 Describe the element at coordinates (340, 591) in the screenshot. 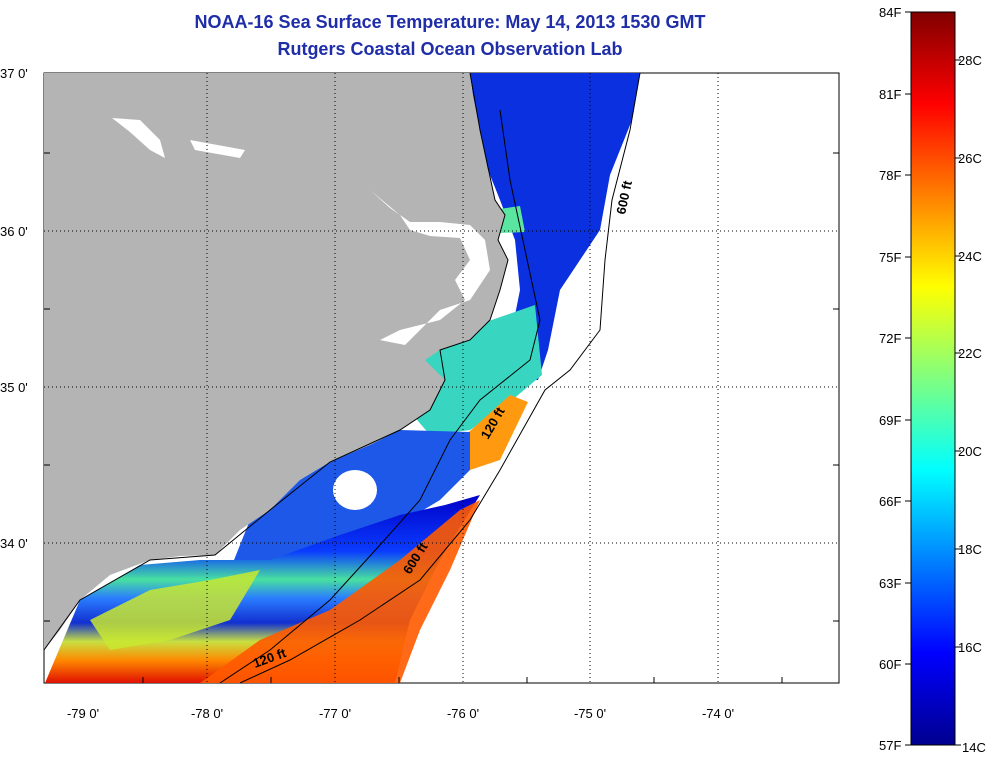

I see `sst-onslow-warm` at that location.